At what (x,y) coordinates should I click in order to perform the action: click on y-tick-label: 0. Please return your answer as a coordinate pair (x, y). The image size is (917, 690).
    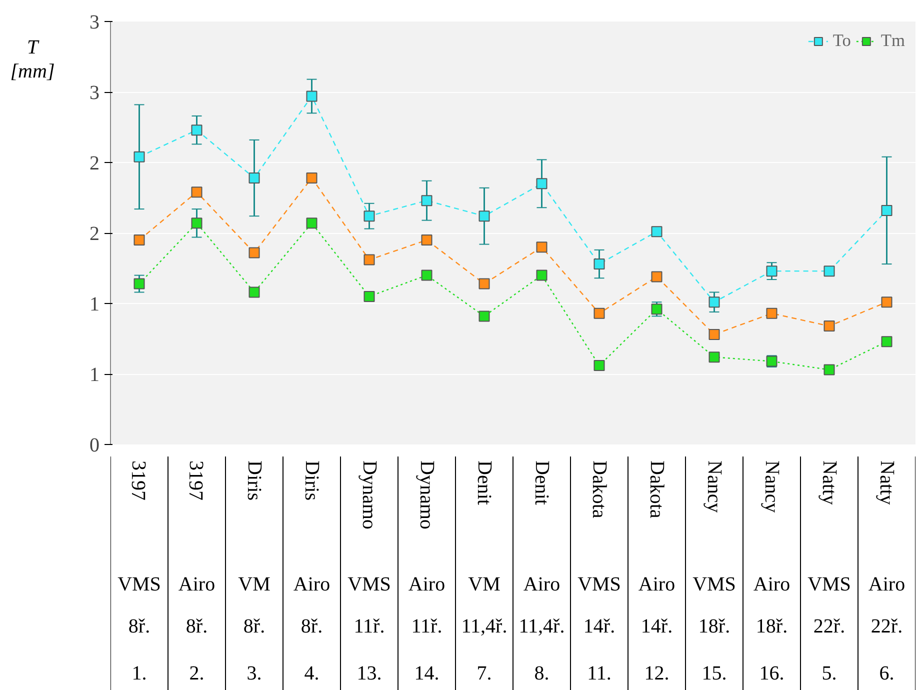
    Looking at the image, I should click on (95, 445).